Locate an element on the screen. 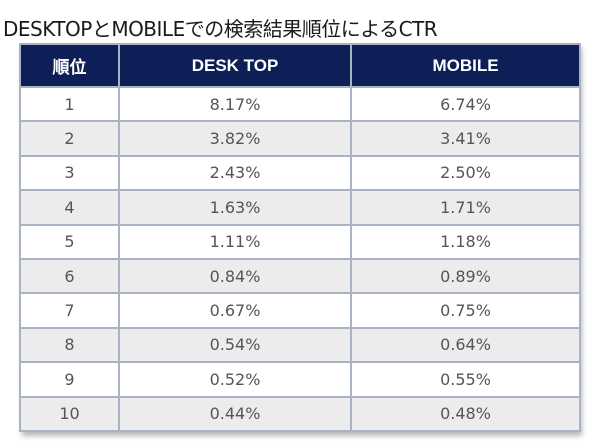  mobile-ctr-cell: 0.55% is located at coordinates (465, 379).